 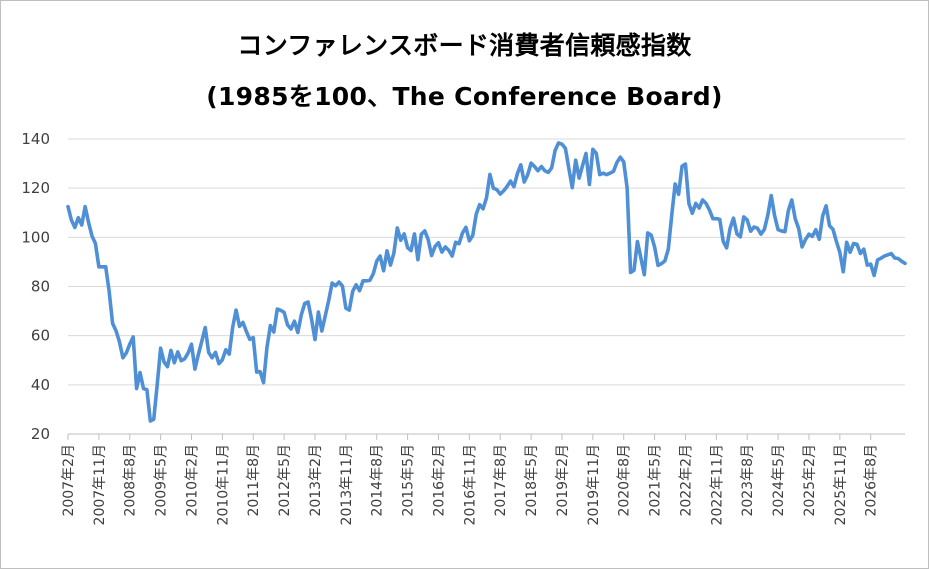 I want to click on x-tick-label: 2014年8月, so click(x=378, y=480).